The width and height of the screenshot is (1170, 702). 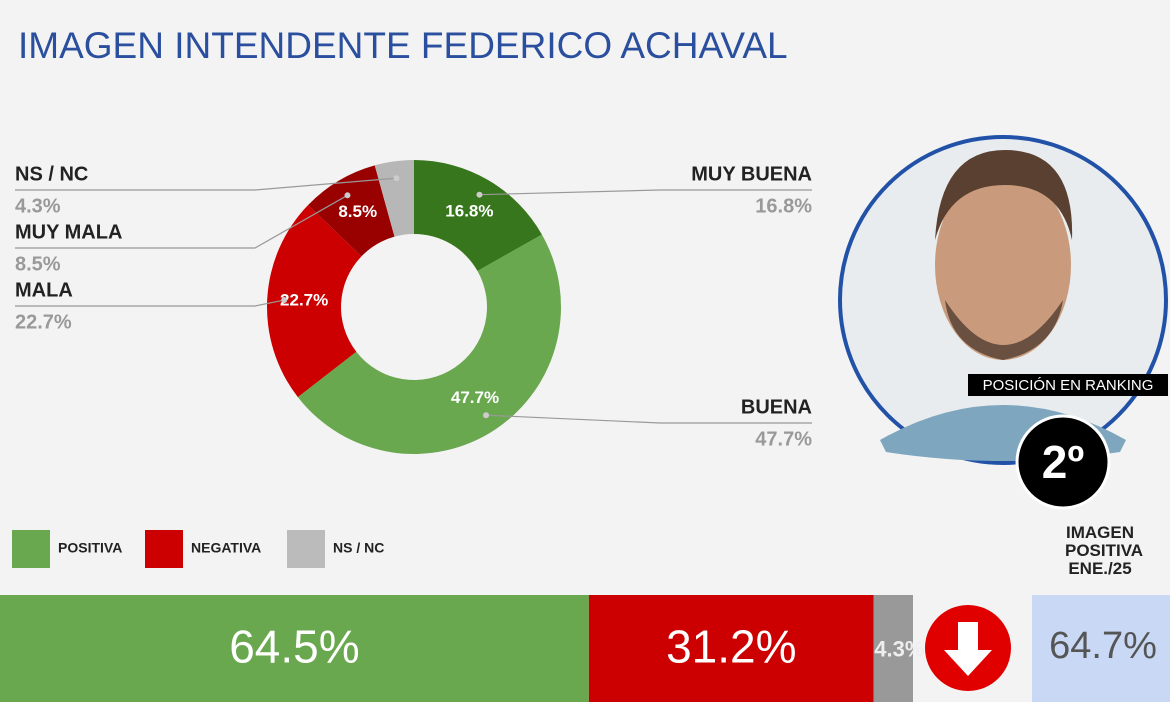 What do you see at coordinates (38, 206) in the screenshot?
I see `legend-value: 4.3%` at bounding box center [38, 206].